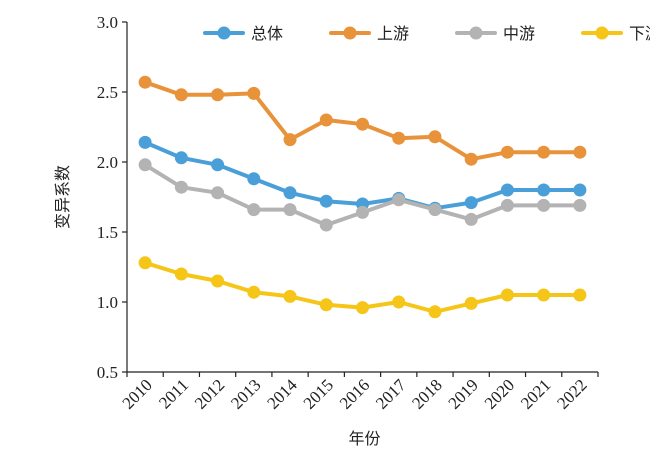 This screenshot has width=650, height=456. I want to click on legend-label: 上游, so click(393, 33).